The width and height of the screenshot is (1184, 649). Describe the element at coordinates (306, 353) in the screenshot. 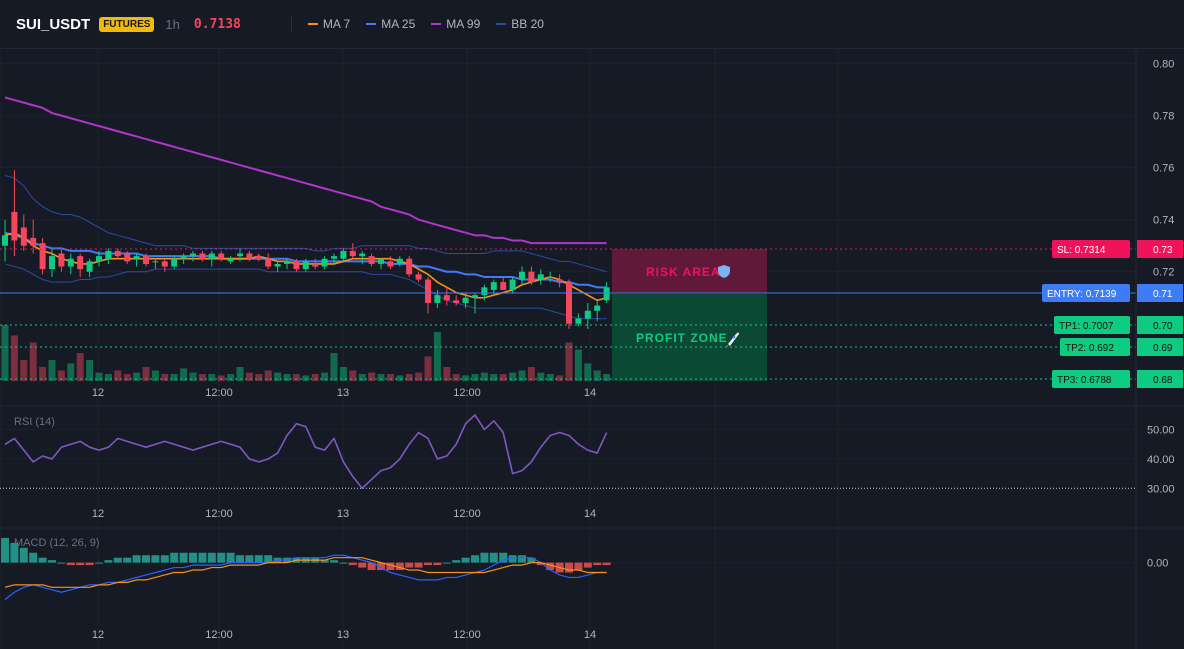

I see `volume-bars` at that location.